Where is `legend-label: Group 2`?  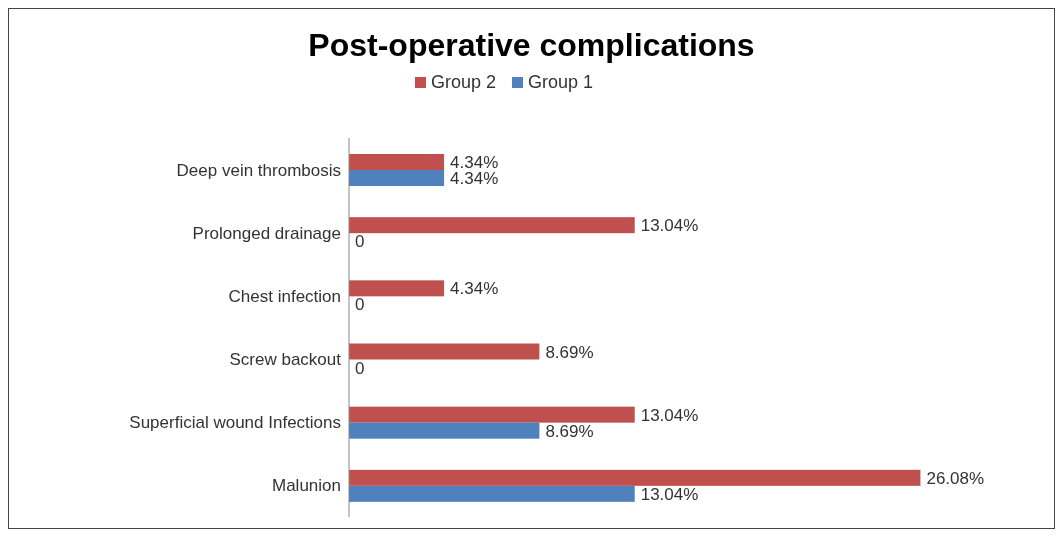 legend-label: Group 2 is located at coordinates (462, 82).